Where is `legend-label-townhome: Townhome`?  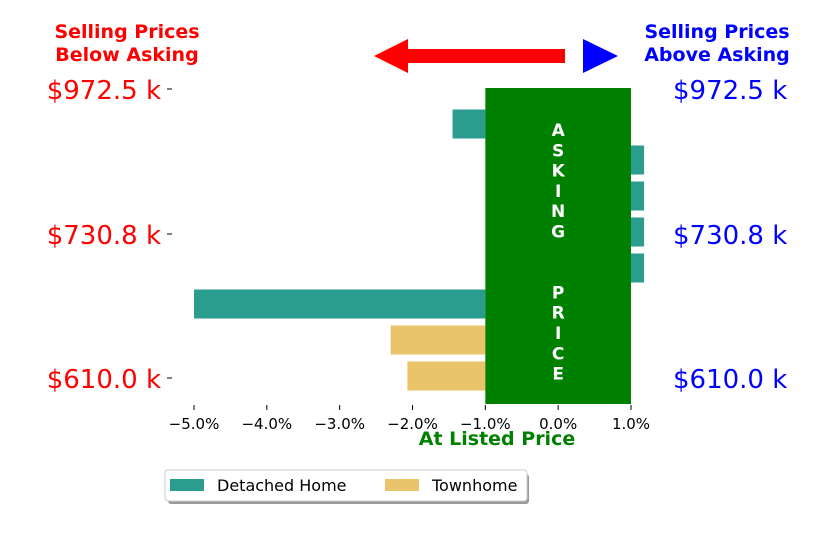
legend-label-townhome: Townhome is located at coordinates (474, 485).